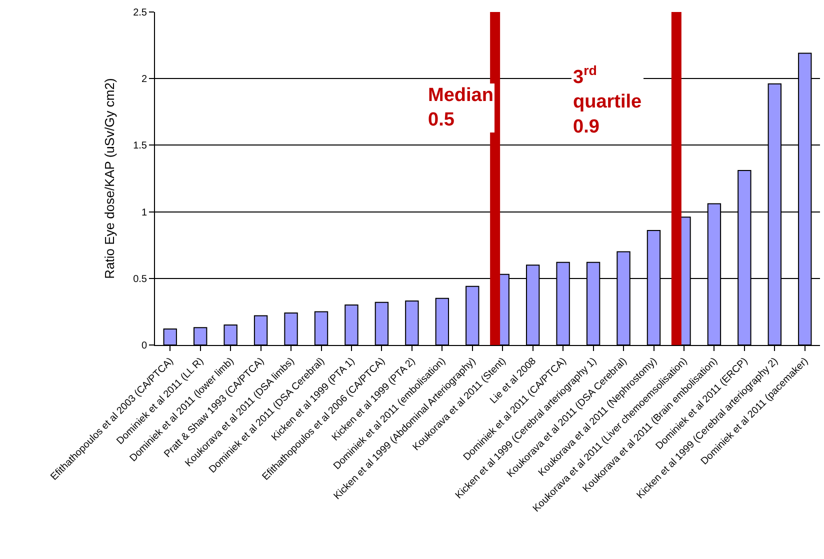 This screenshot has height=559, width=824. I want to click on ref-line-label: 3$^{rd}$ quartile 0.9, so click(607, 100).